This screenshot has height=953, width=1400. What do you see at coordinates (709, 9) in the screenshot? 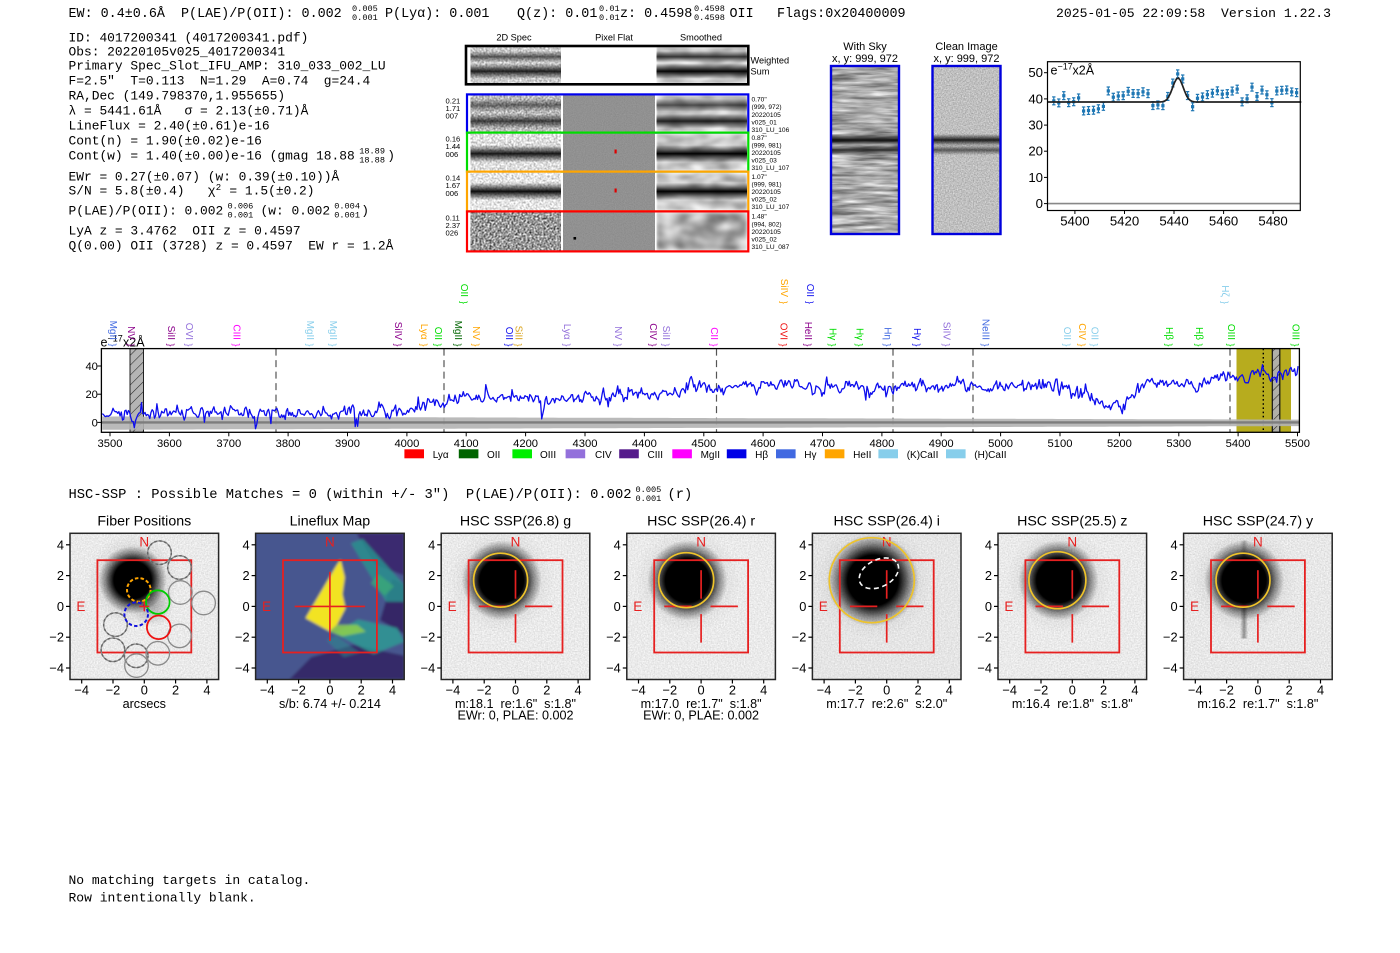
I see `svg-text: 0.4598` at bounding box center [709, 9].